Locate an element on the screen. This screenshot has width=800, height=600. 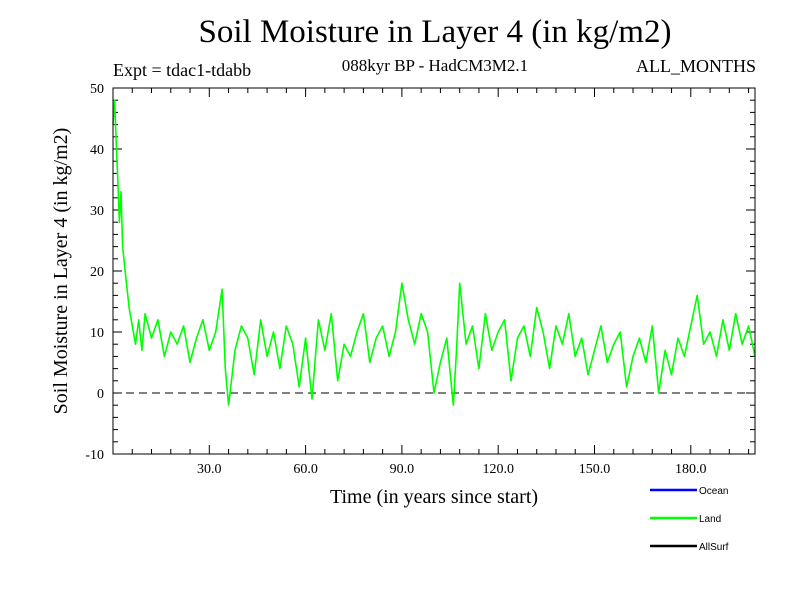
x-tick-label: 150.0 is located at coordinates (595, 469).